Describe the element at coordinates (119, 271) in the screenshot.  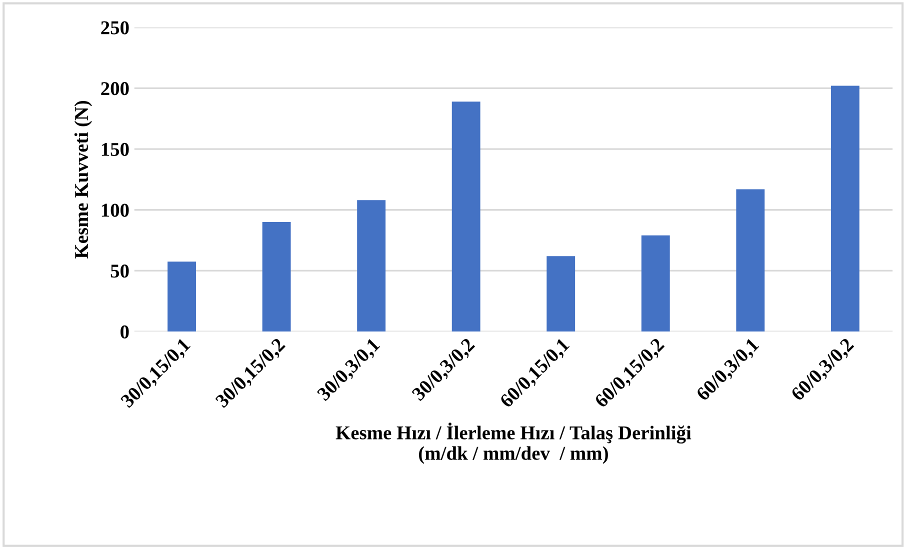
I see `y-tick-label: 50` at that location.